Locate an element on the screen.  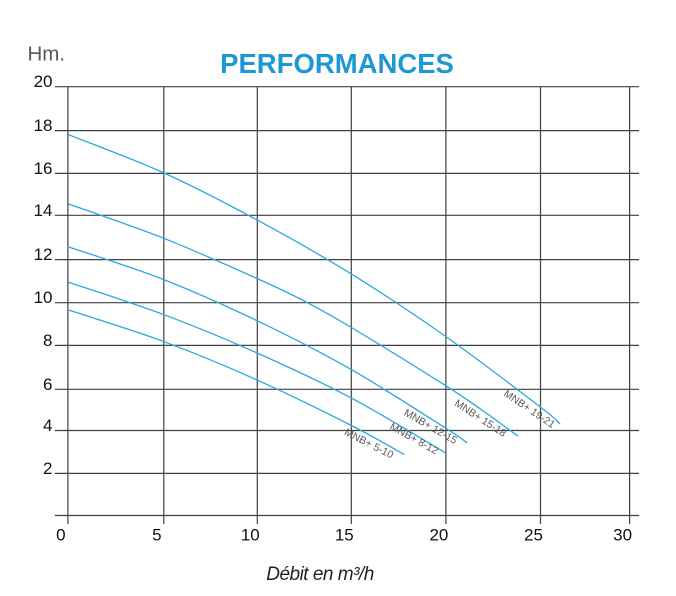
svg-text: 6 is located at coordinates (47, 384).